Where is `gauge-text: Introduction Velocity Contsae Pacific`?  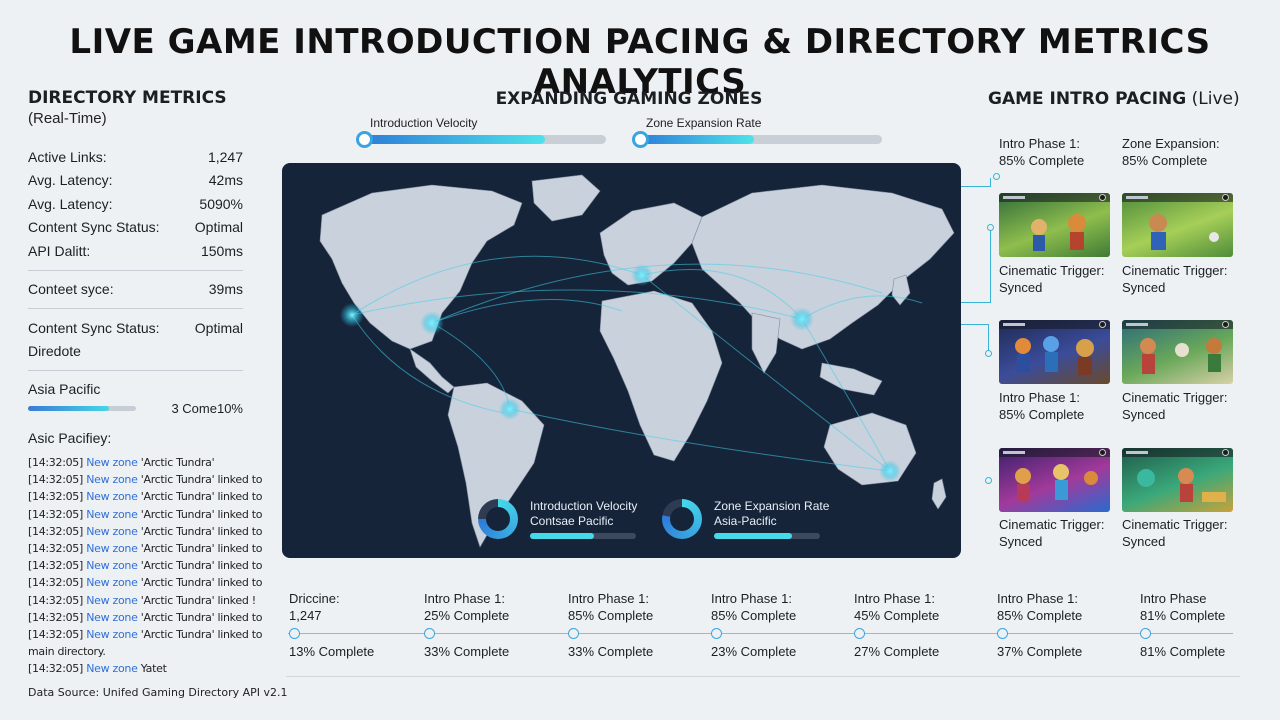
gauge-text: Introduction Velocity Contsae Pacific is located at coordinates (583, 519).